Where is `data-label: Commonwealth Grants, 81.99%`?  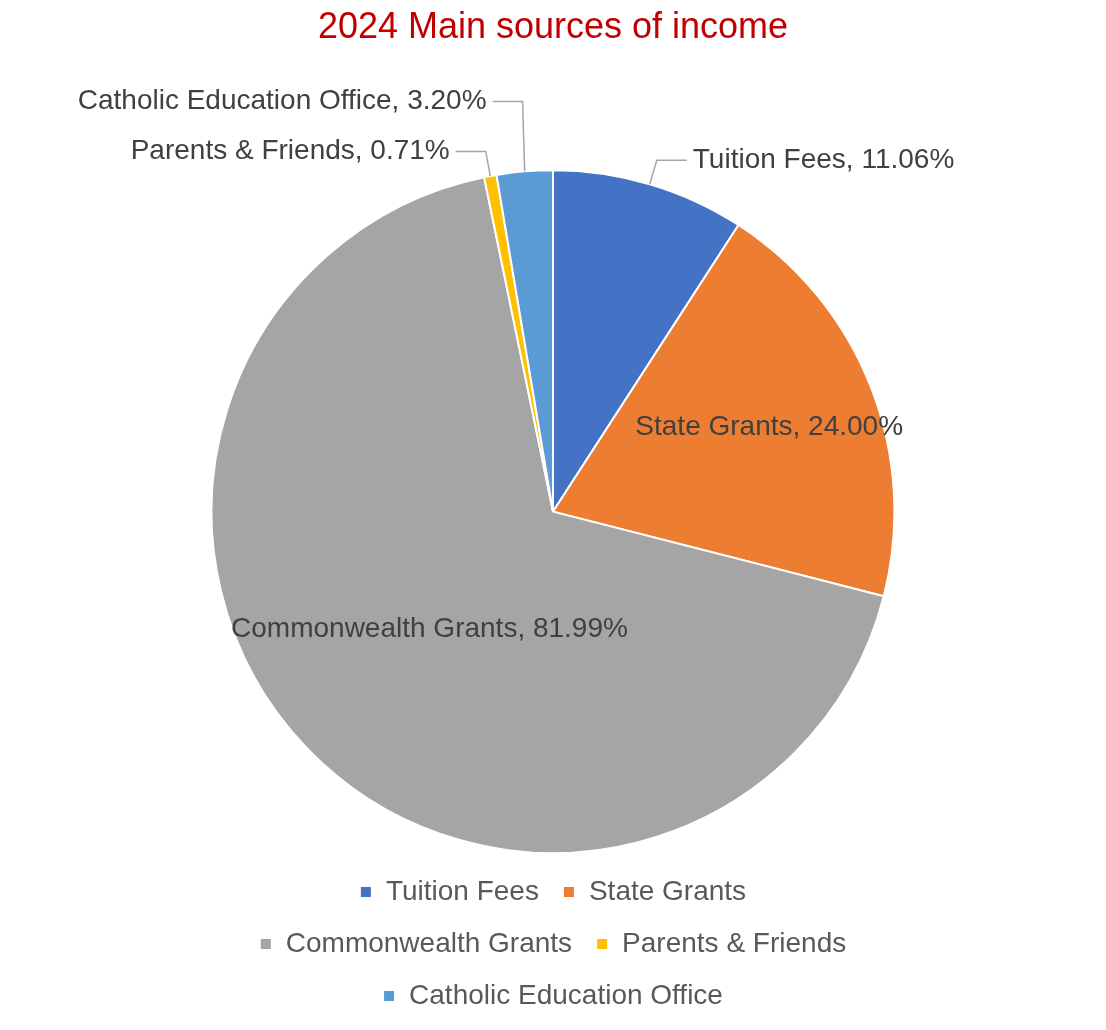
data-label: Commonwealth Grants, 81.99% is located at coordinates (429, 628).